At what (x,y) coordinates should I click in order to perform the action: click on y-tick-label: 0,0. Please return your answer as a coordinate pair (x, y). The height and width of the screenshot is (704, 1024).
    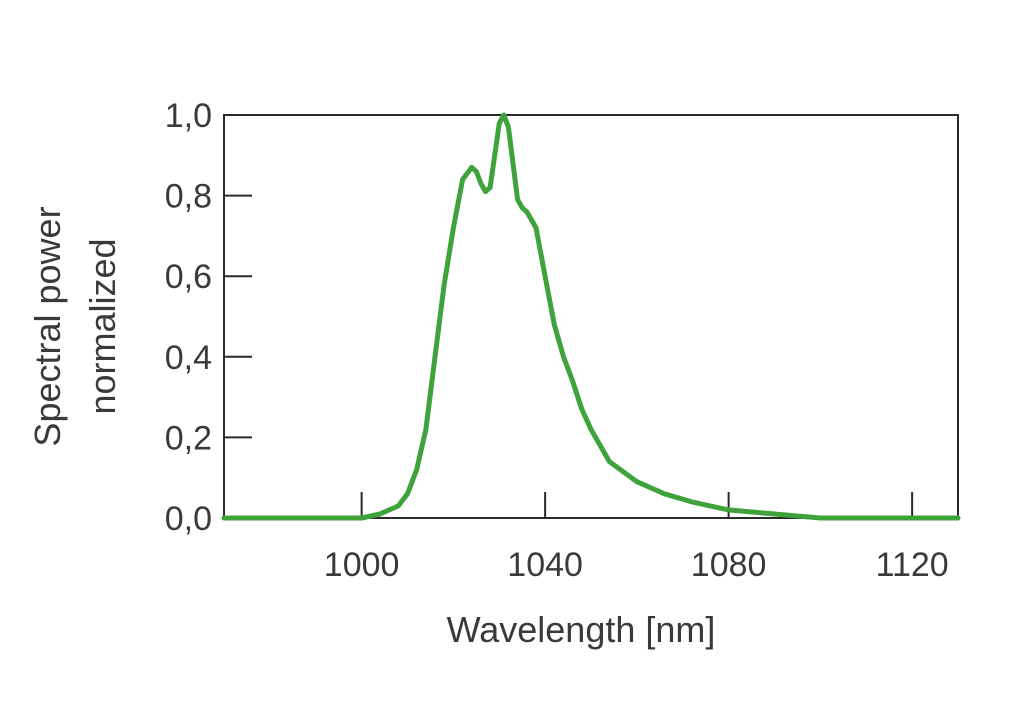
    Looking at the image, I should click on (188, 519).